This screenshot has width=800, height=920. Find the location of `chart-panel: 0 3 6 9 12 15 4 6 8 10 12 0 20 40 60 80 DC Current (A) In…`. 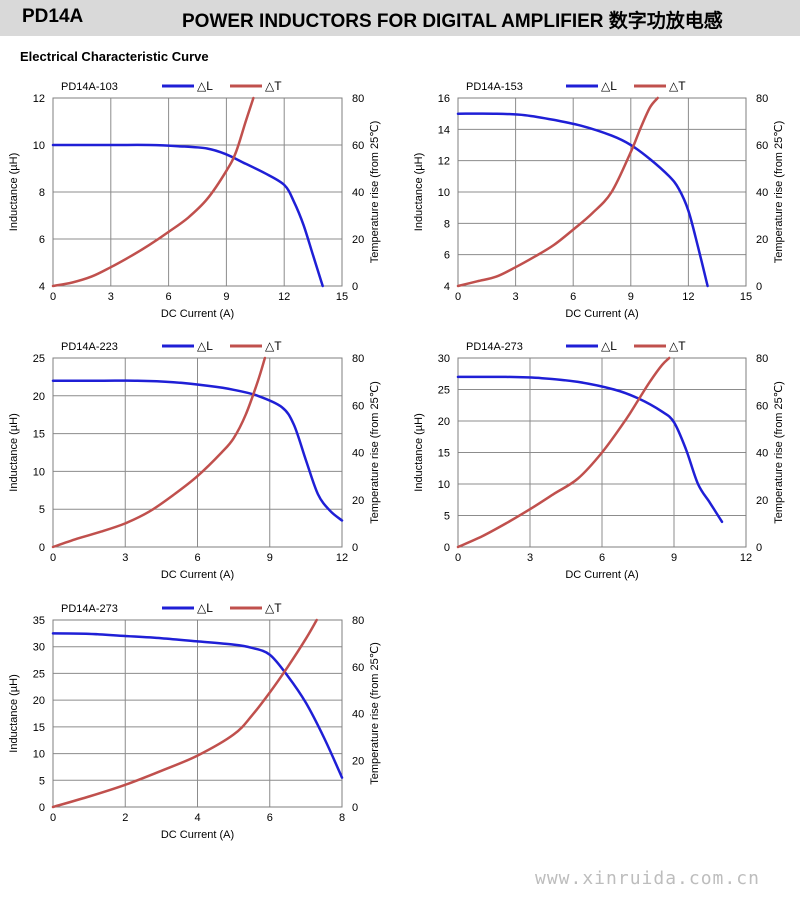

chart-panel: 0 3 6 9 12 15 4 6 8 10 12 0 20 40 60 80 DC Current (A) In… is located at coordinates (194, 199).